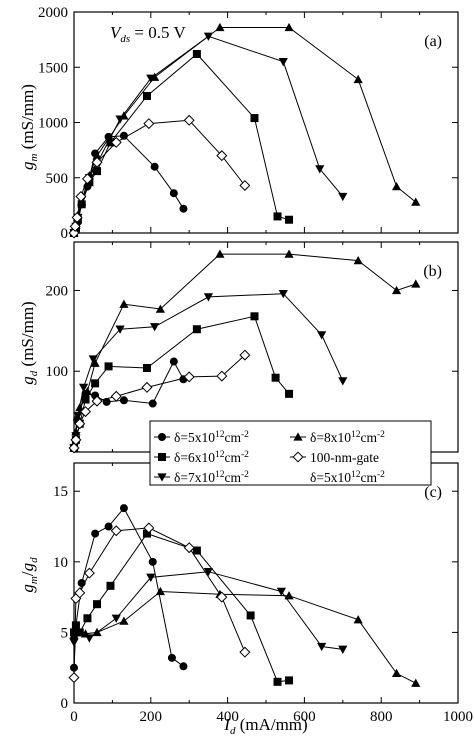 The width and height of the screenshot is (474, 741). I want to click on ylabel-ratio-slash: /, so click(27, 573).